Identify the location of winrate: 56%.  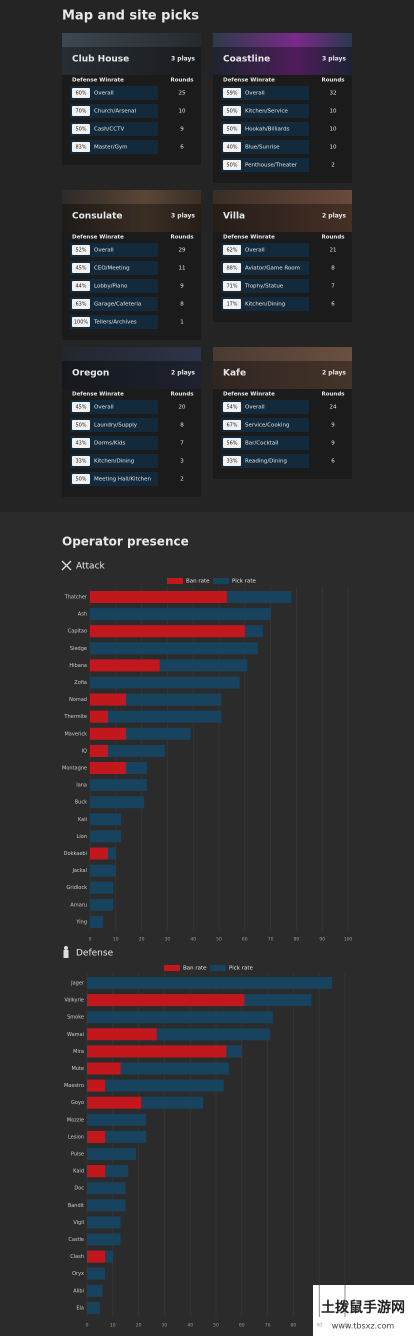
(231, 444).